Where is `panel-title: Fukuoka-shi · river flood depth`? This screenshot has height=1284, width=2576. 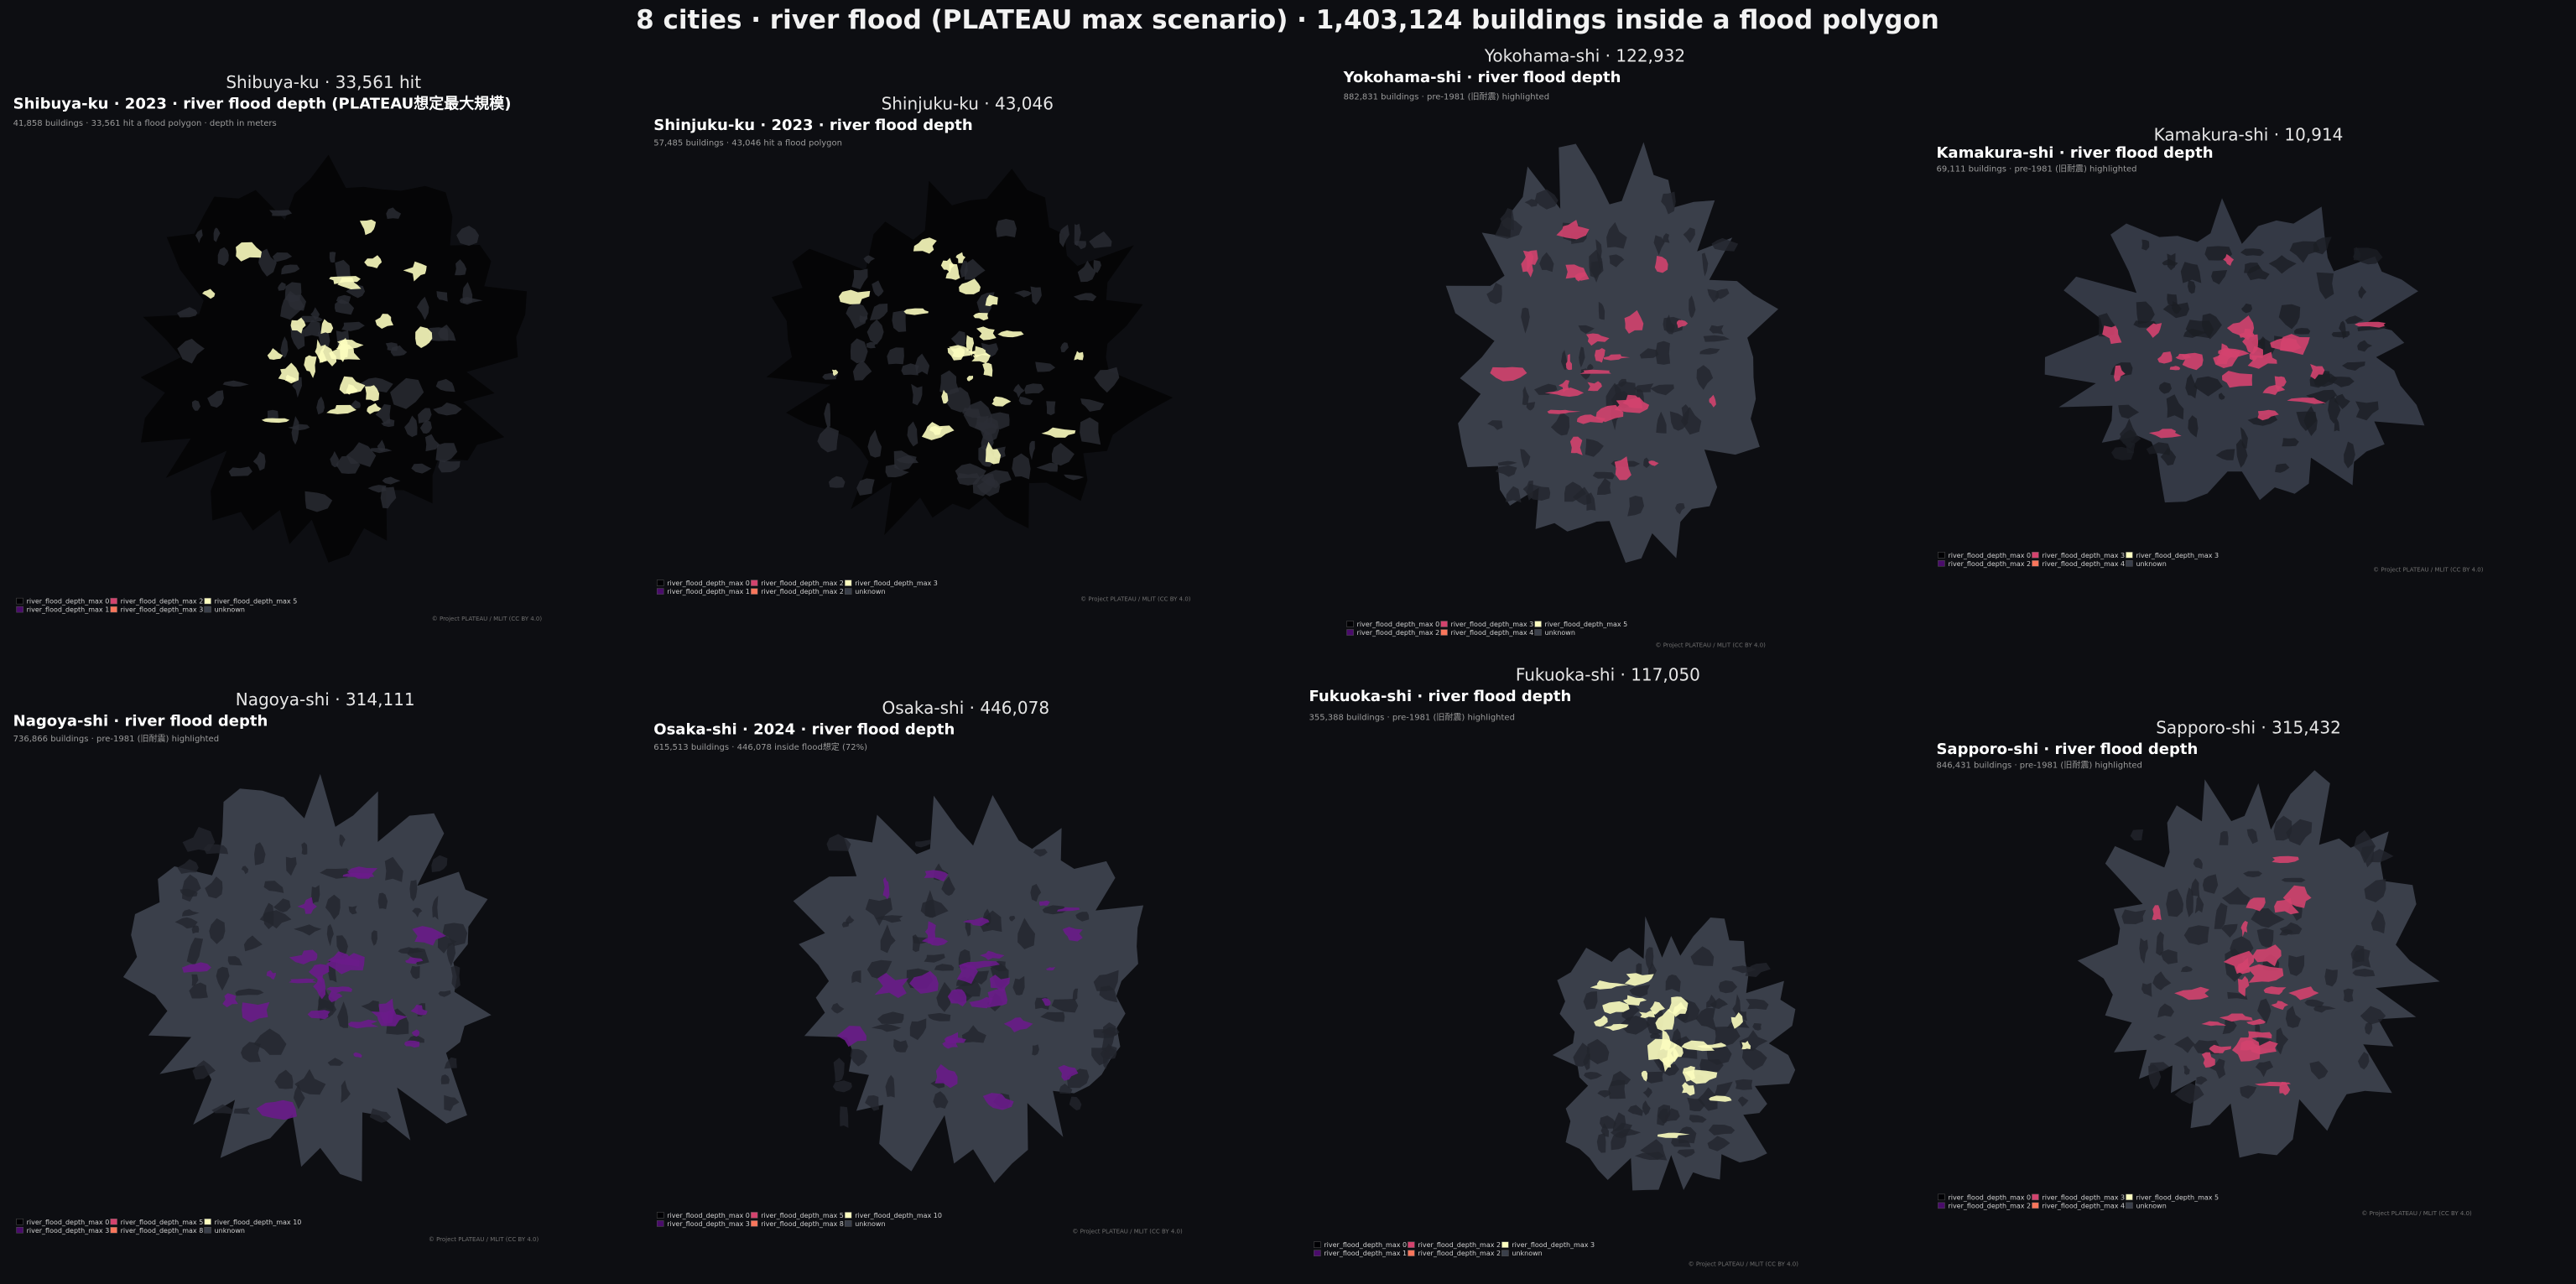
panel-title: Fukuoka-shi · river flood depth is located at coordinates (1440, 696).